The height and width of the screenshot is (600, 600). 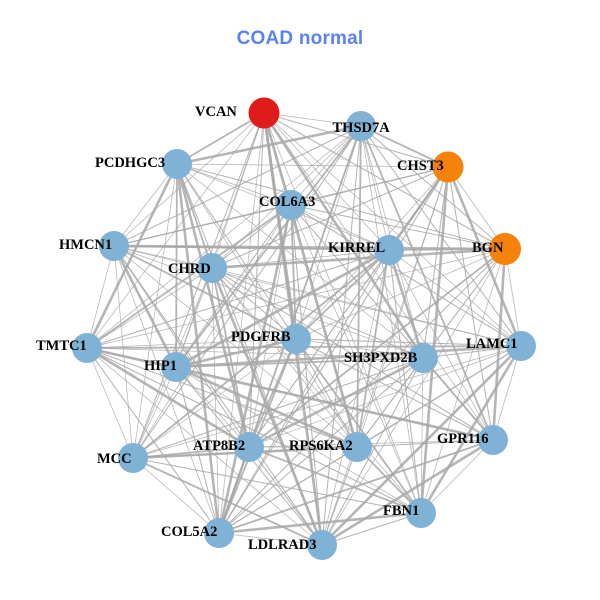 What do you see at coordinates (291, 205) in the screenshot?
I see `graph-node-col6a3` at bounding box center [291, 205].